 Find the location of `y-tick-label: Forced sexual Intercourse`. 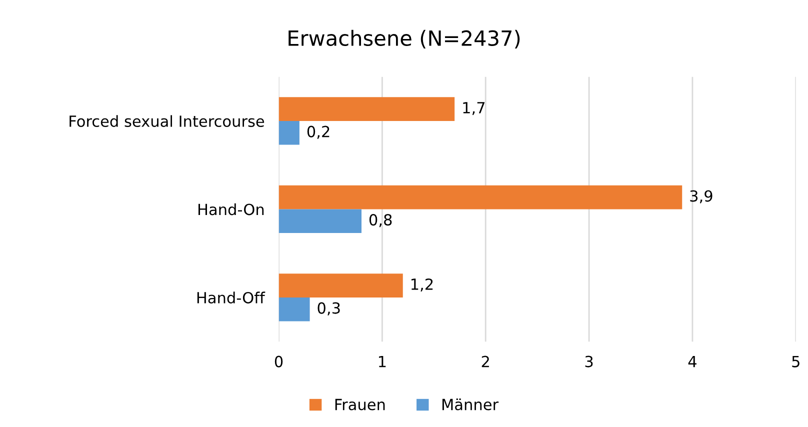

y-tick-label: Forced sexual Intercourse is located at coordinates (167, 121).